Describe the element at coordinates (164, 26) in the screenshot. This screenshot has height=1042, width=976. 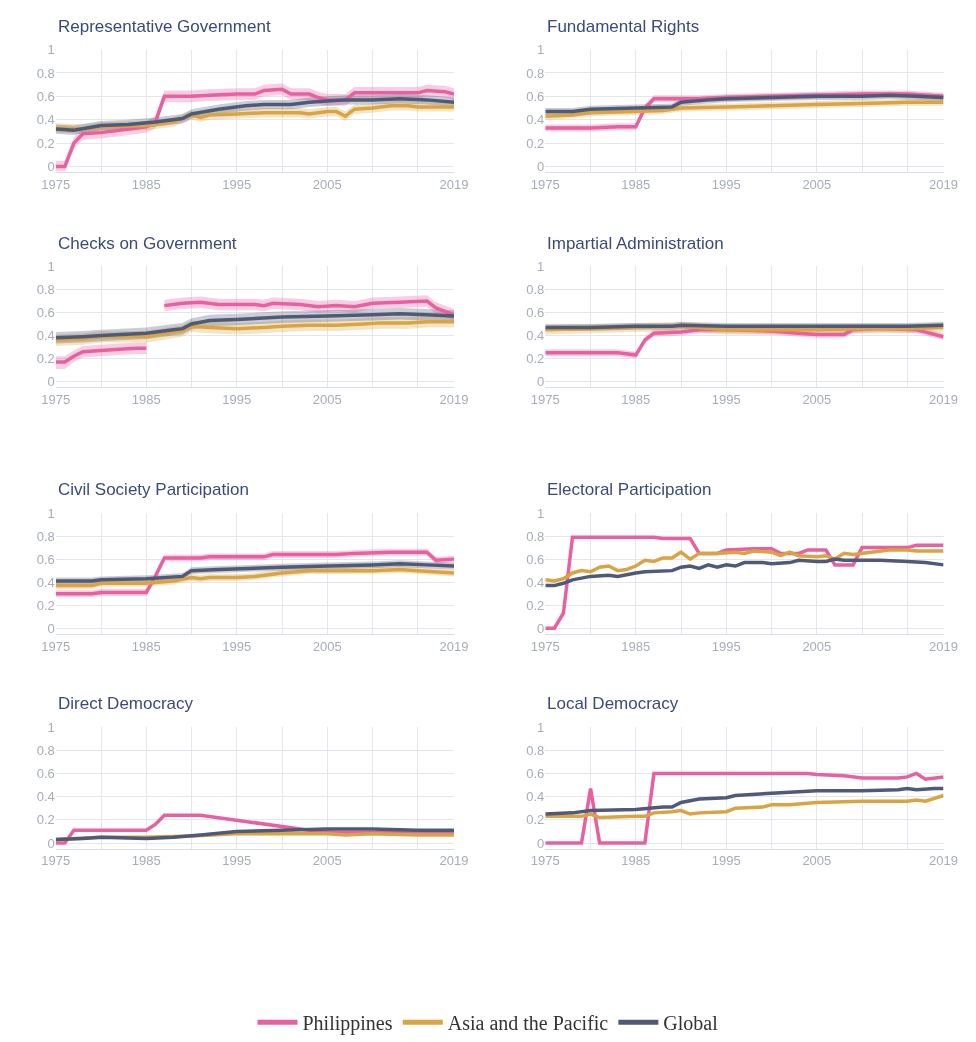
I see `chart-title: Representative Government` at that location.